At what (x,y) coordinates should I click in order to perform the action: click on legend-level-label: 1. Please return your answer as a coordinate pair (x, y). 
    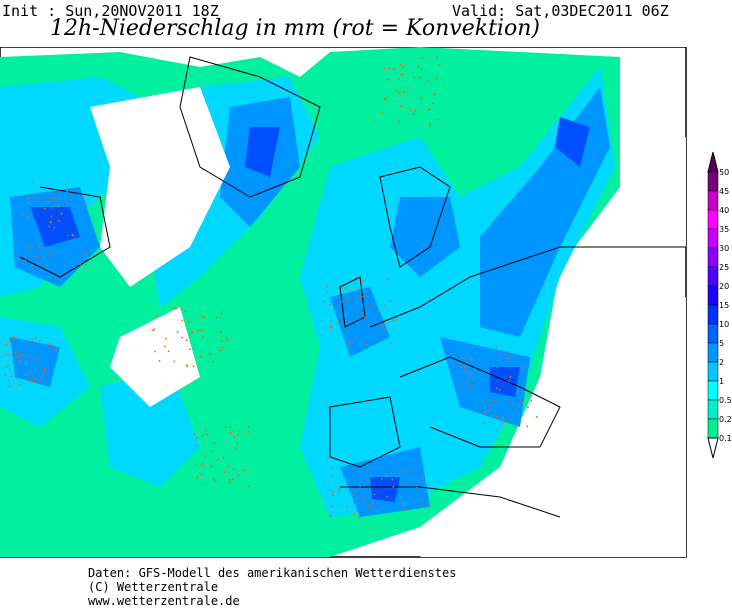
    Looking at the image, I should click on (721, 381).